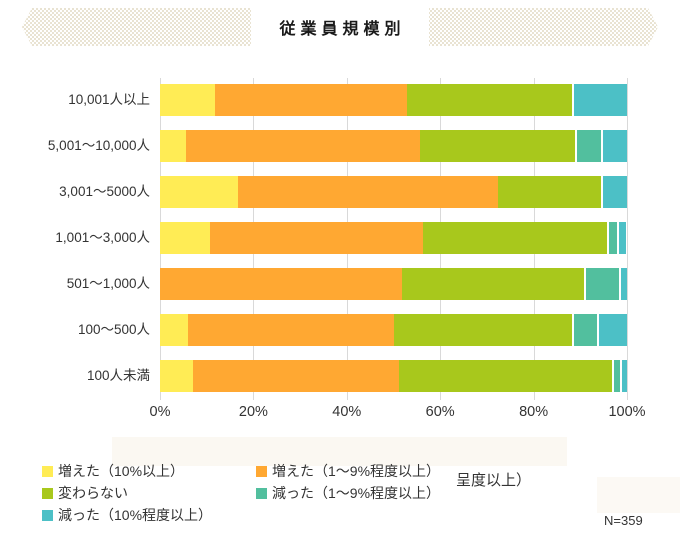 The height and width of the screenshot is (548, 680). Describe the element at coordinates (638, 495) in the screenshot. I see `white-overlay-box-right` at that location.